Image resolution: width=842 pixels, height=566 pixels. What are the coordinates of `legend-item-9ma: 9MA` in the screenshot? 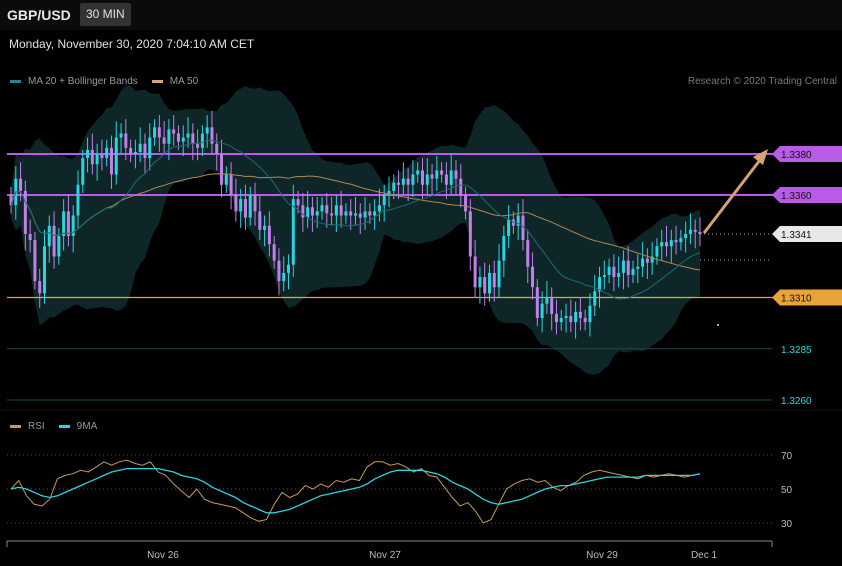 It's located at (77, 426).